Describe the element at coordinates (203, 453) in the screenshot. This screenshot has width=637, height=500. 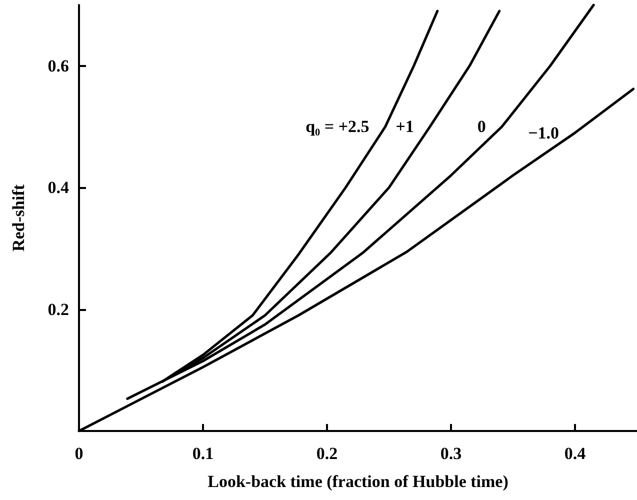
I see `x-tick-label: 0.1` at that location.